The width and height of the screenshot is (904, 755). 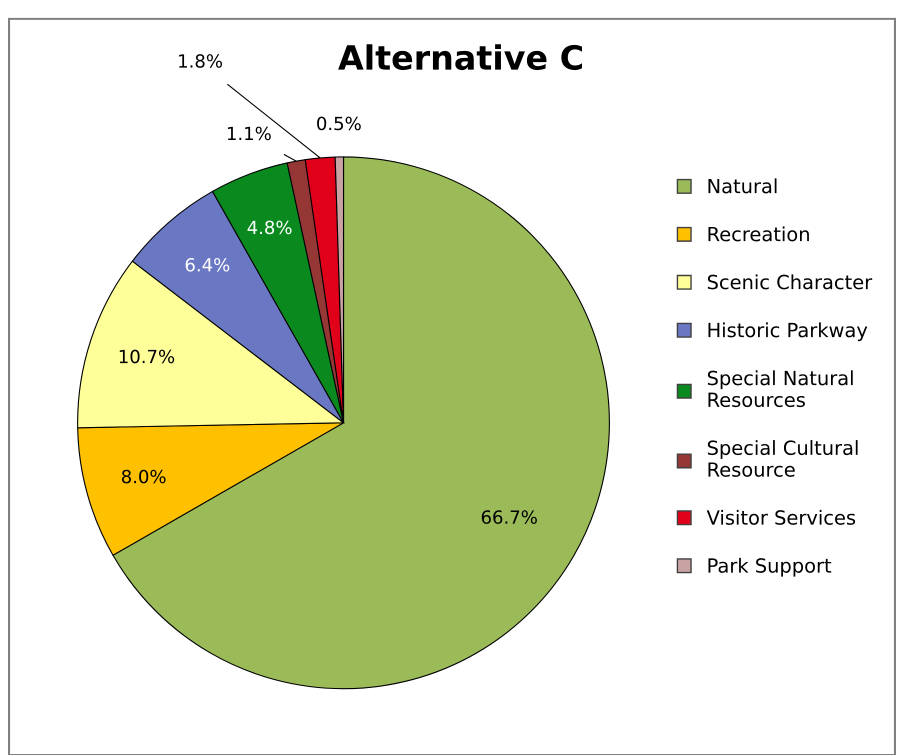 I want to click on data-label: 1.8%, so click(x=200, y=61).